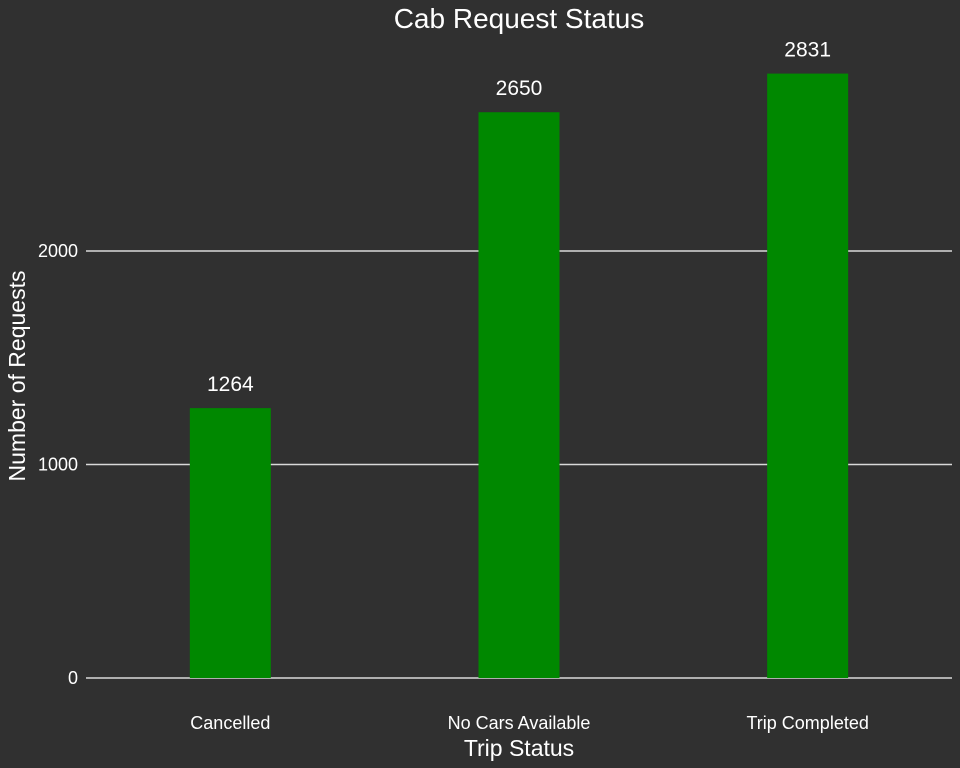  I want to click on x-tick-label: Trip Completed, so click(807, 723).